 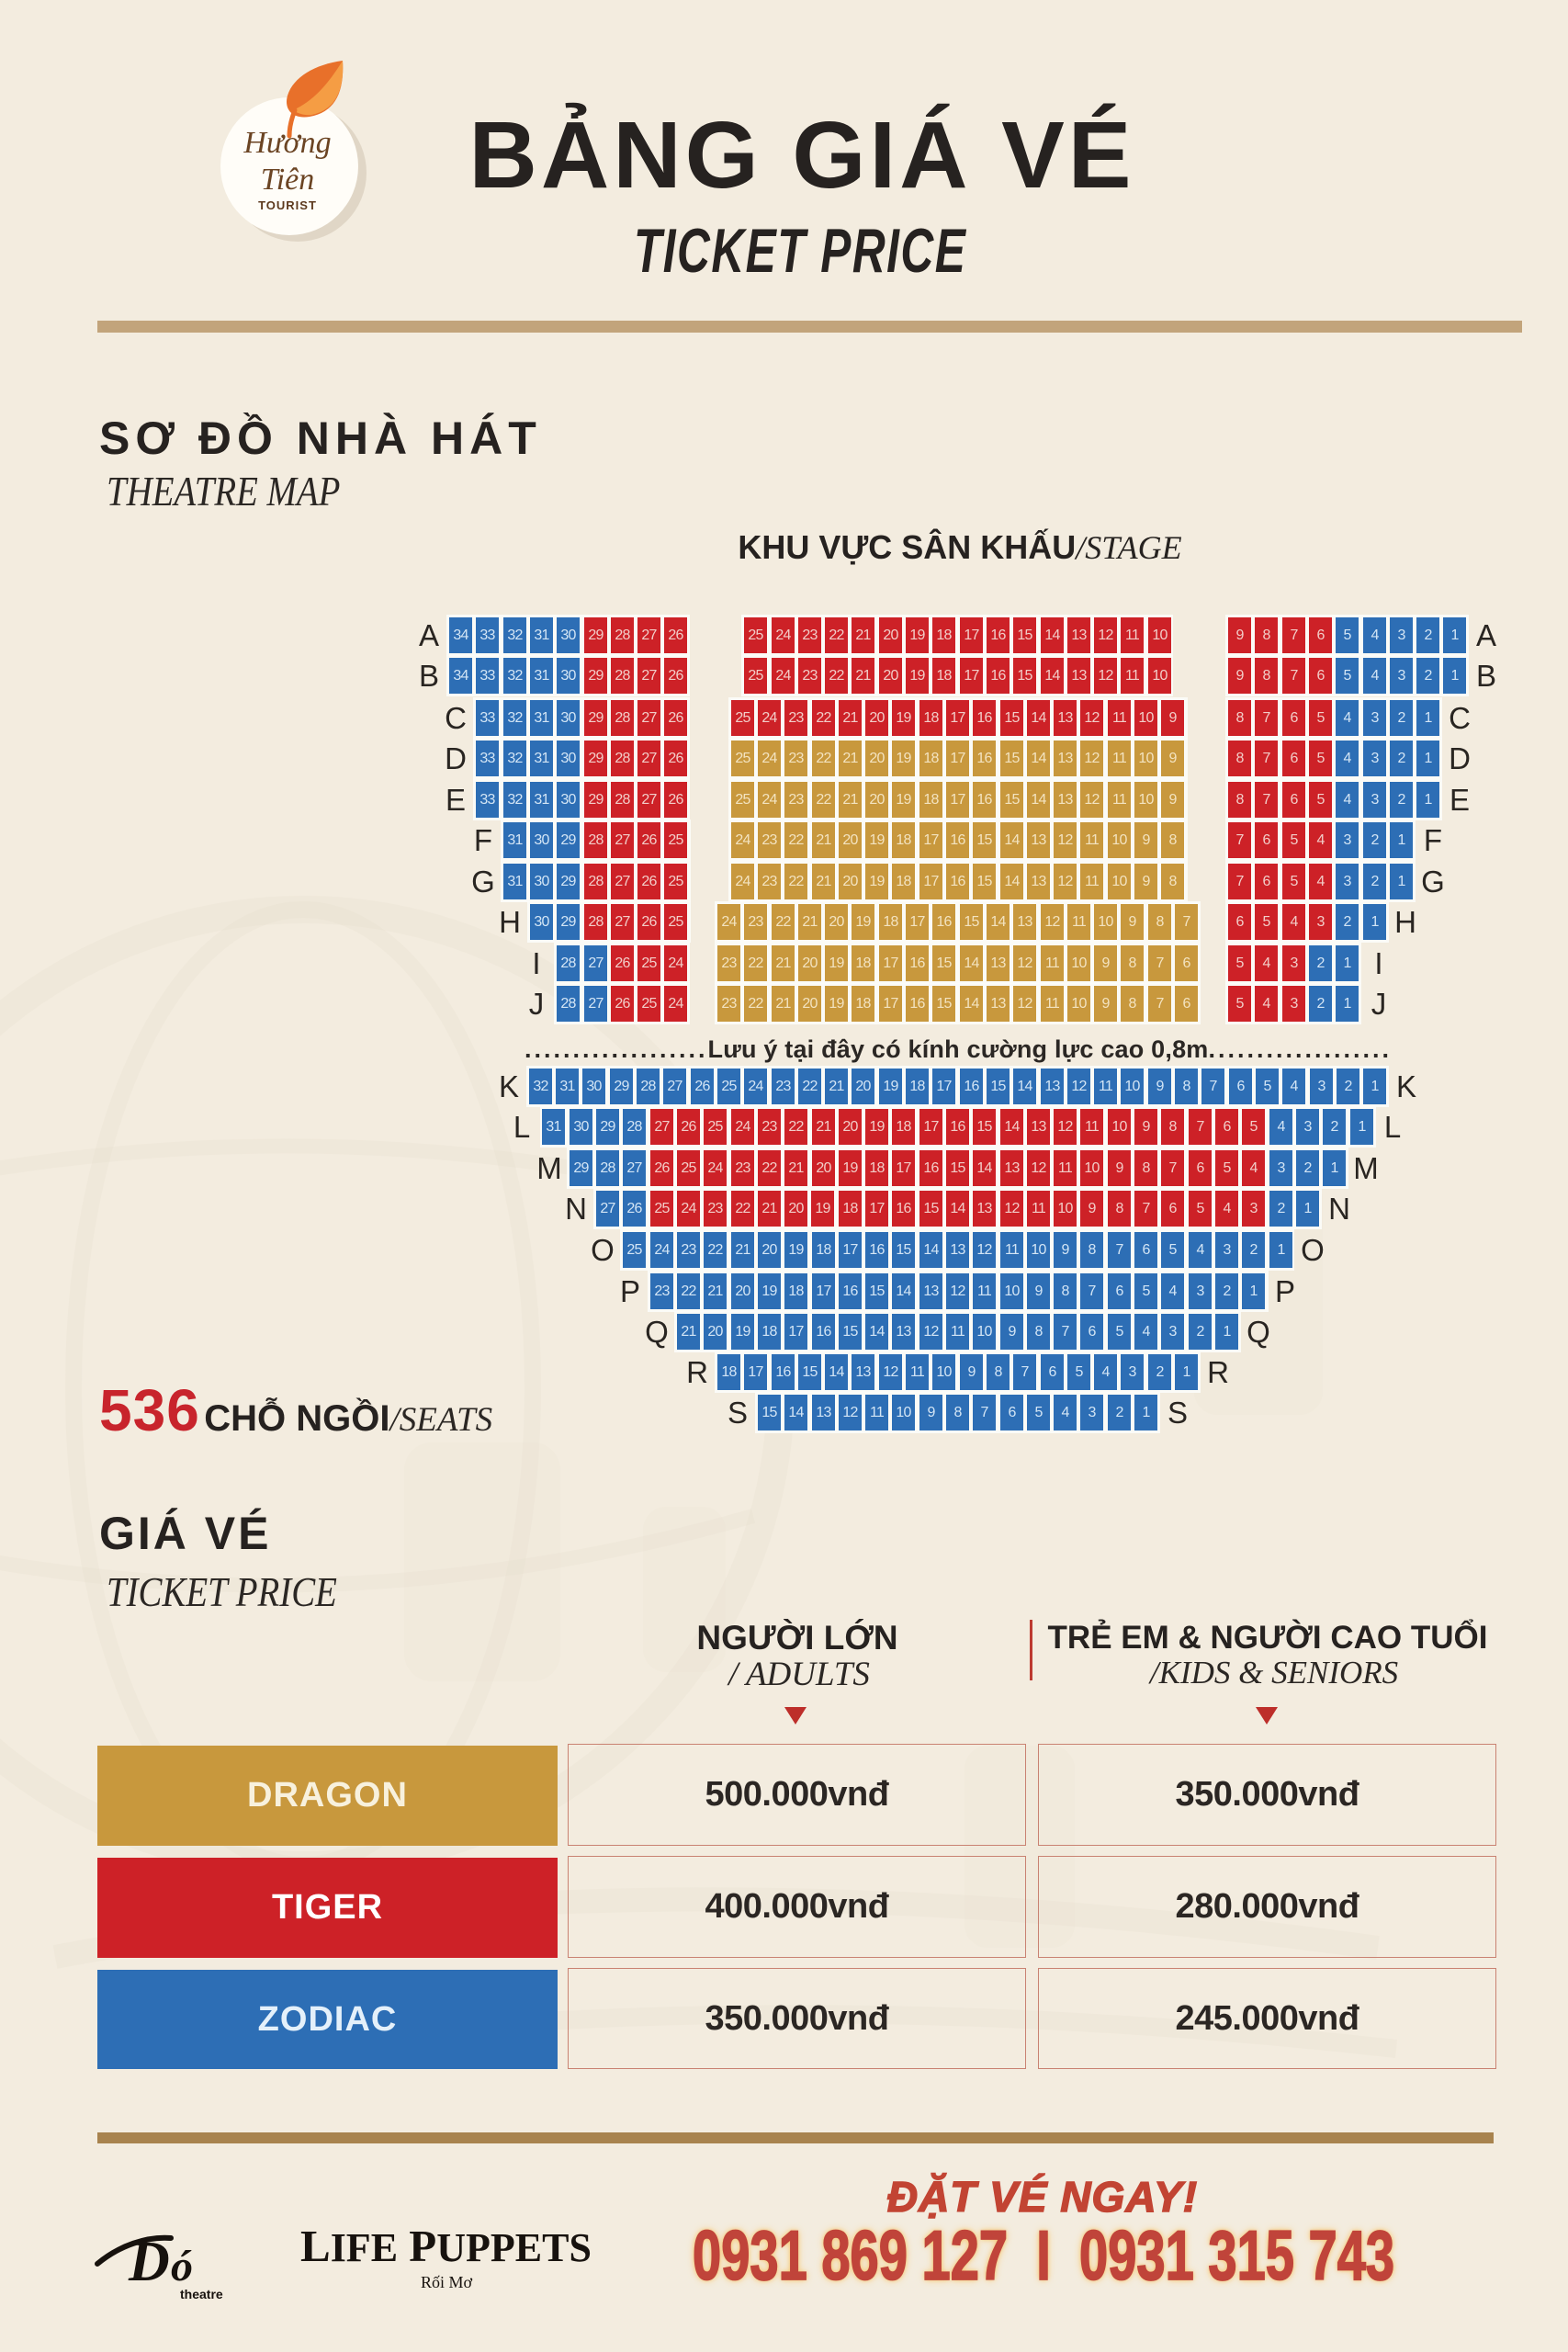 I want to click on svg-text: TOURIST, so click(x=288, y=205).